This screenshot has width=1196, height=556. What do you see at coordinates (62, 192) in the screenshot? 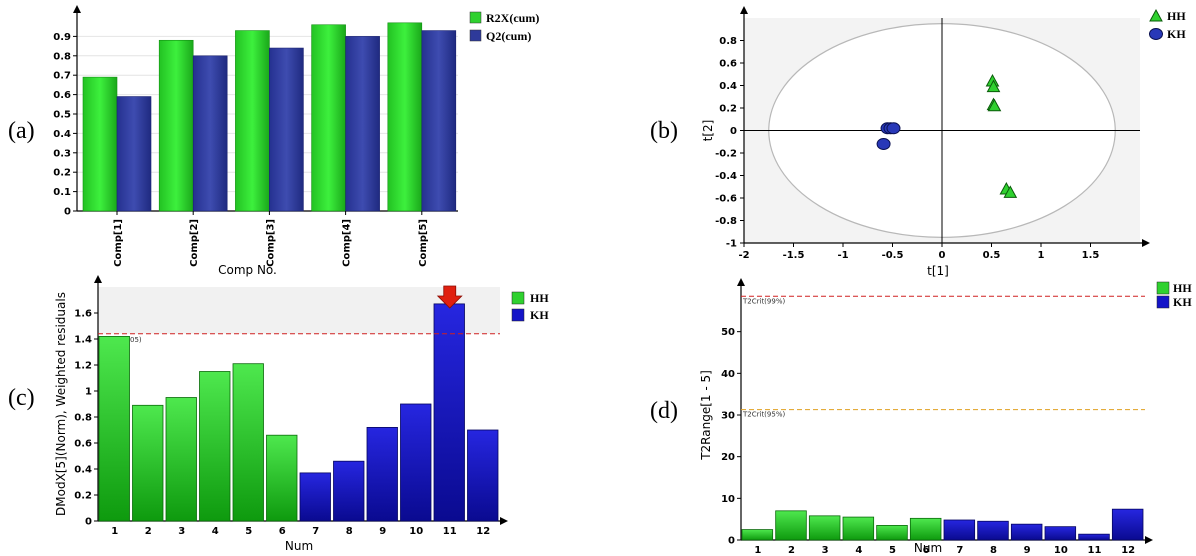
I see `ytick-label-a: 0.1` at bounding box center [62, 192].